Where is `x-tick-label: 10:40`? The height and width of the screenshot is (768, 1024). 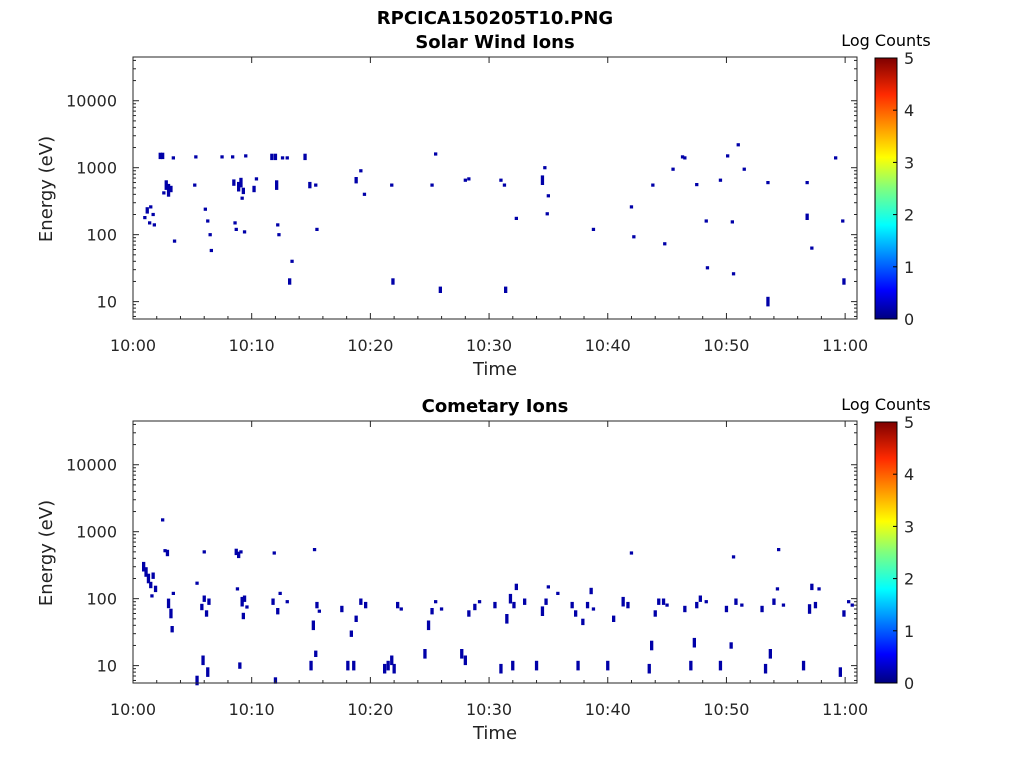 x-tick-label: 10:40 is located at coordinates (608, 345).